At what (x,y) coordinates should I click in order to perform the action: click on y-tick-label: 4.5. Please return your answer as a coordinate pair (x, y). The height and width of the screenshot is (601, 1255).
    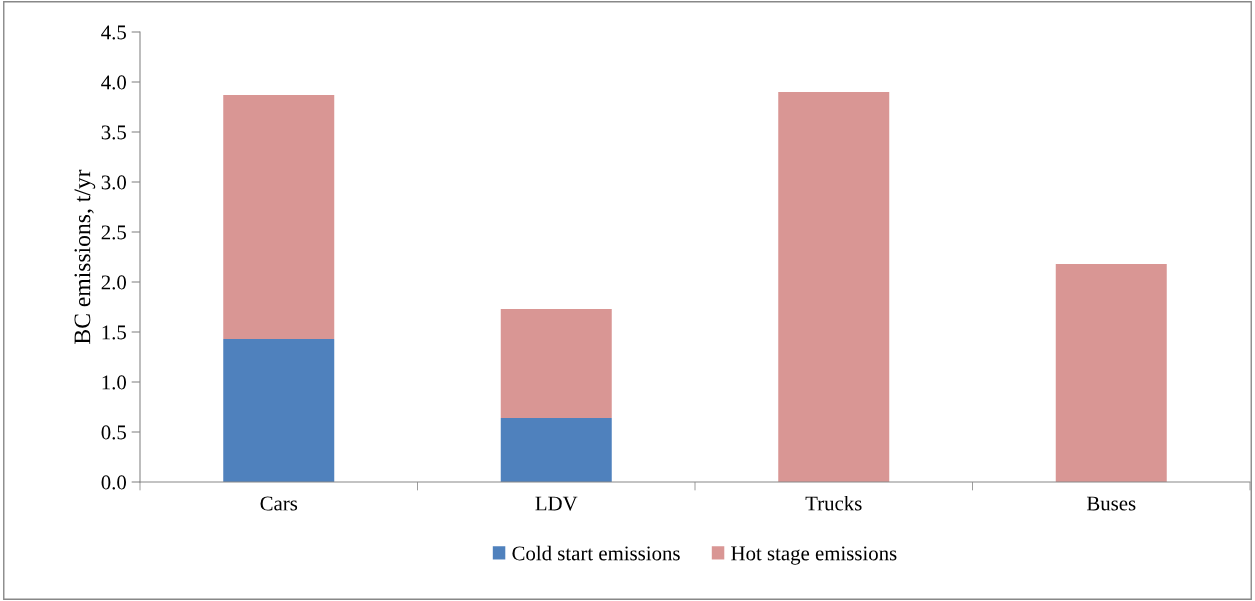
    Looking at the image, I should click on (113, 32).